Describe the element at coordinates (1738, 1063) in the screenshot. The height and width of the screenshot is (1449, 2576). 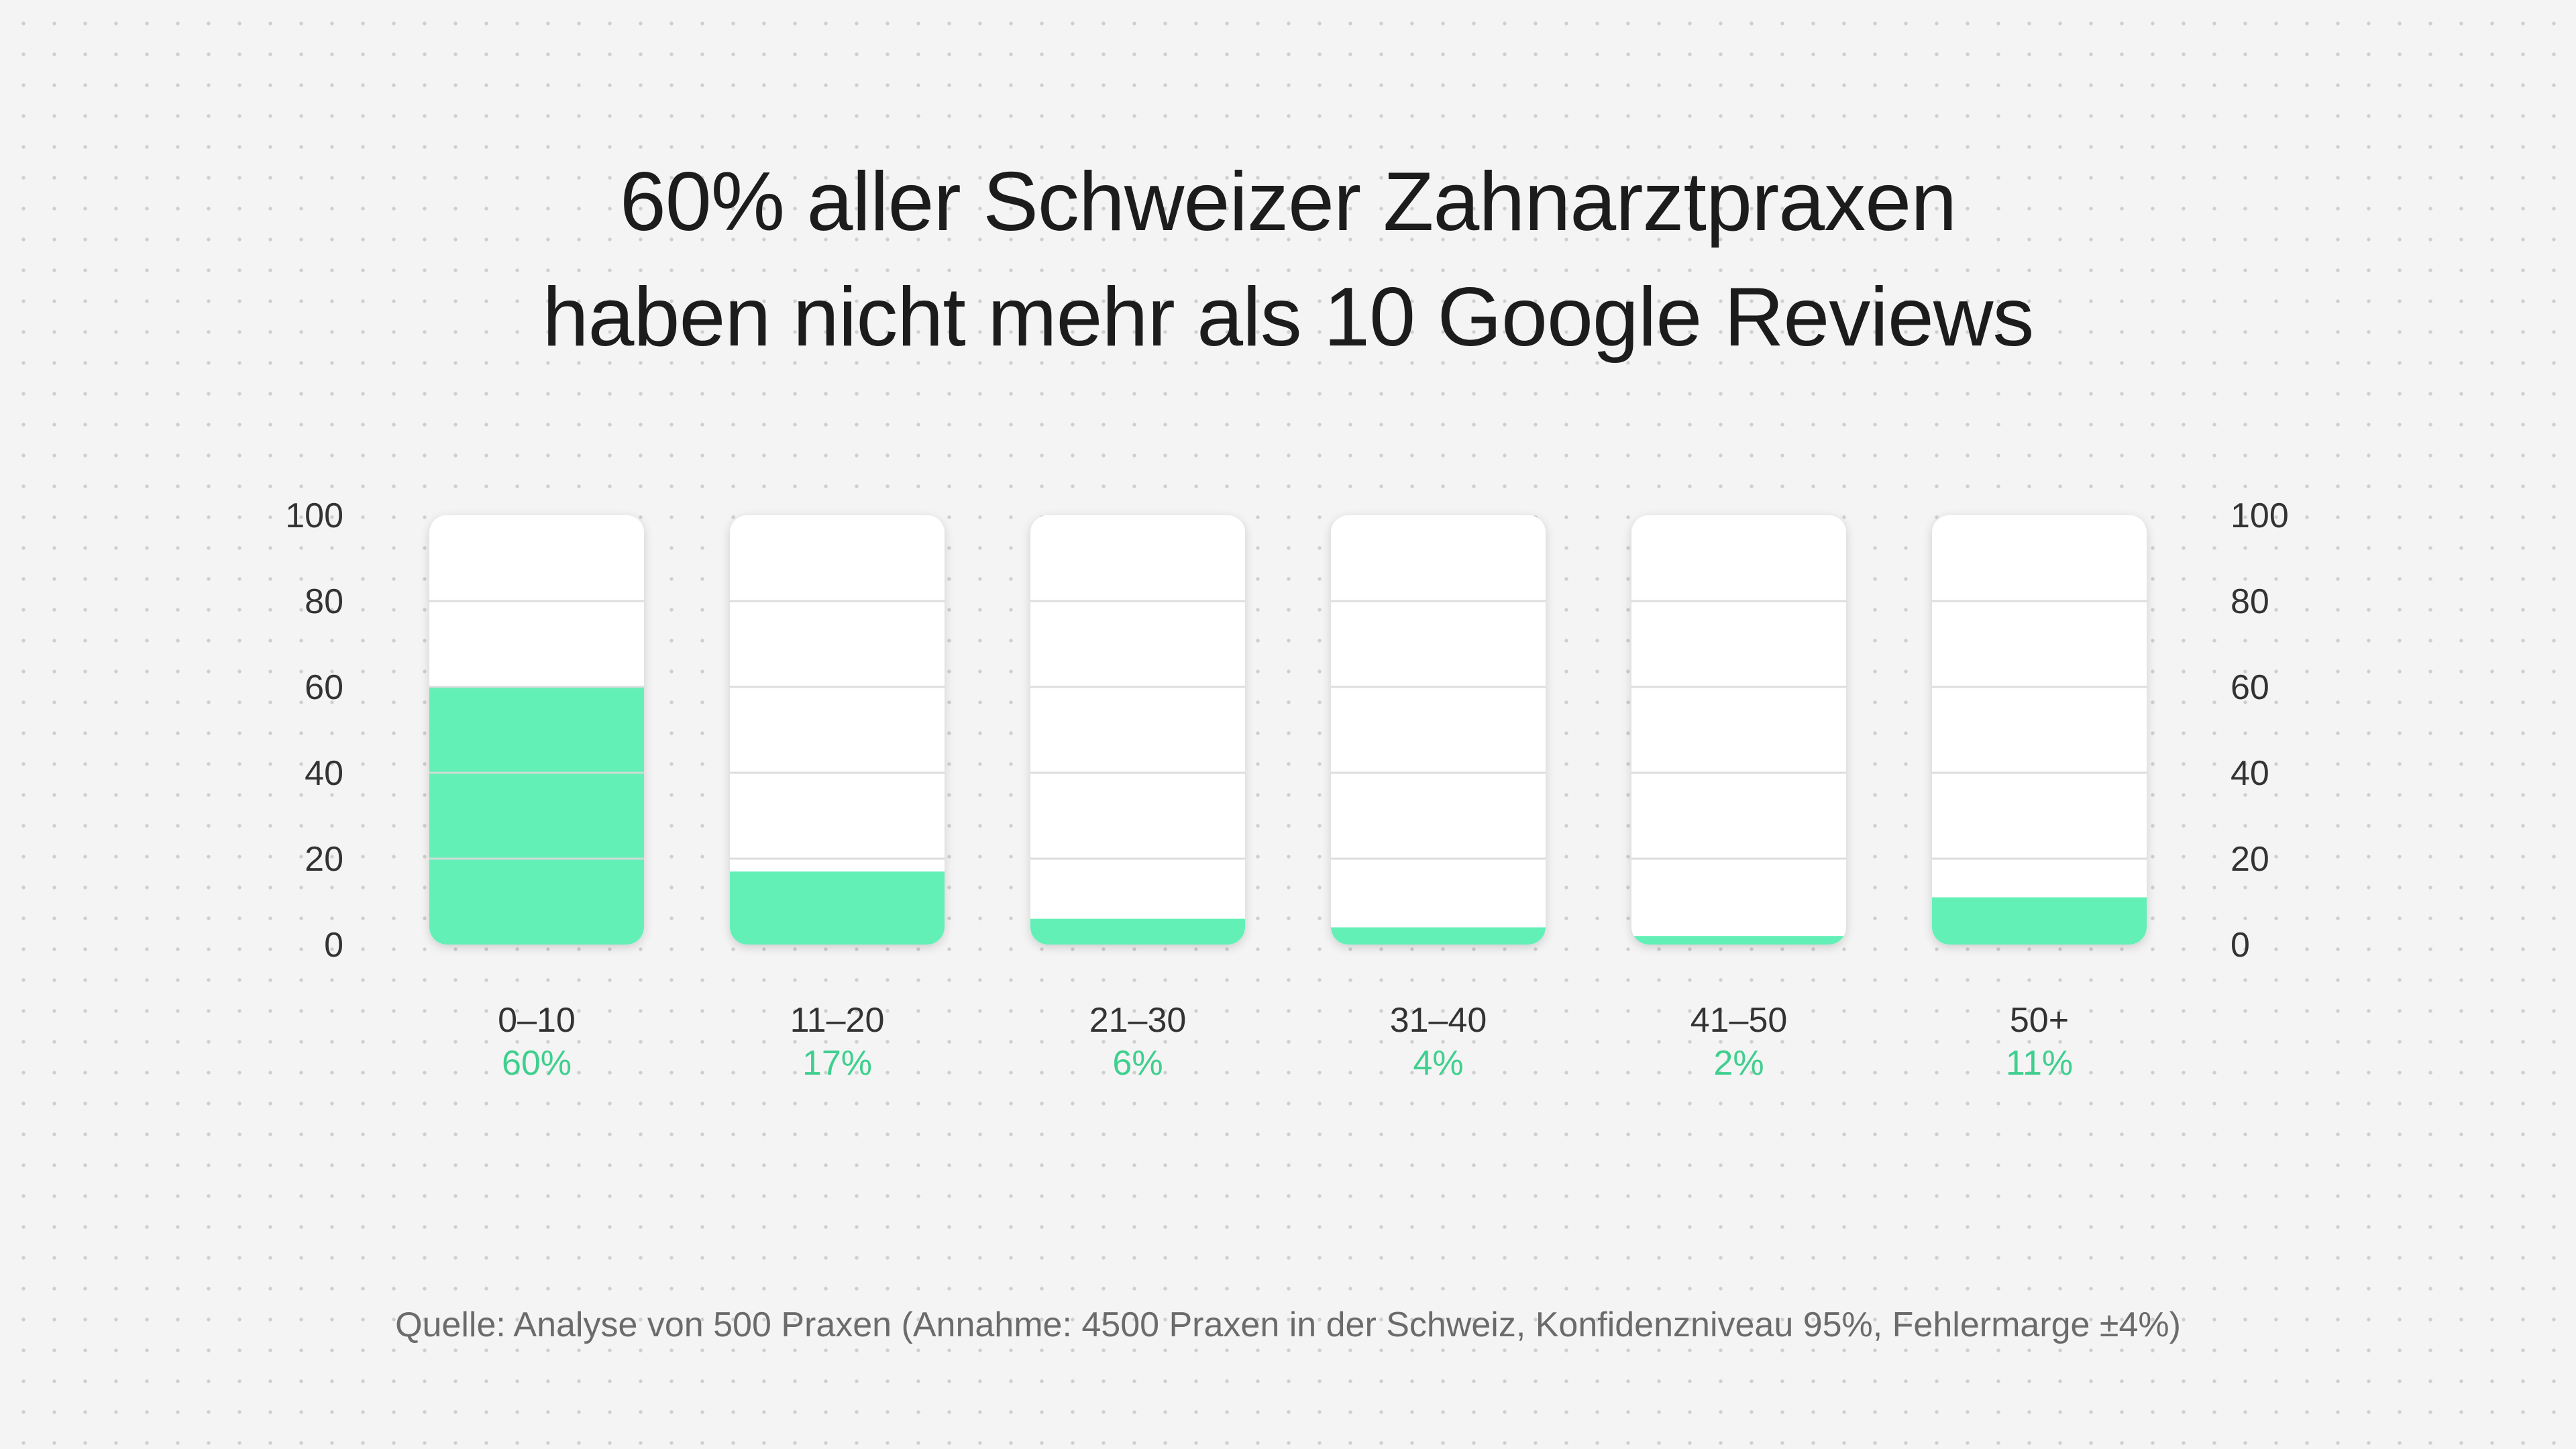
I see `data-label: 2%` at that location.